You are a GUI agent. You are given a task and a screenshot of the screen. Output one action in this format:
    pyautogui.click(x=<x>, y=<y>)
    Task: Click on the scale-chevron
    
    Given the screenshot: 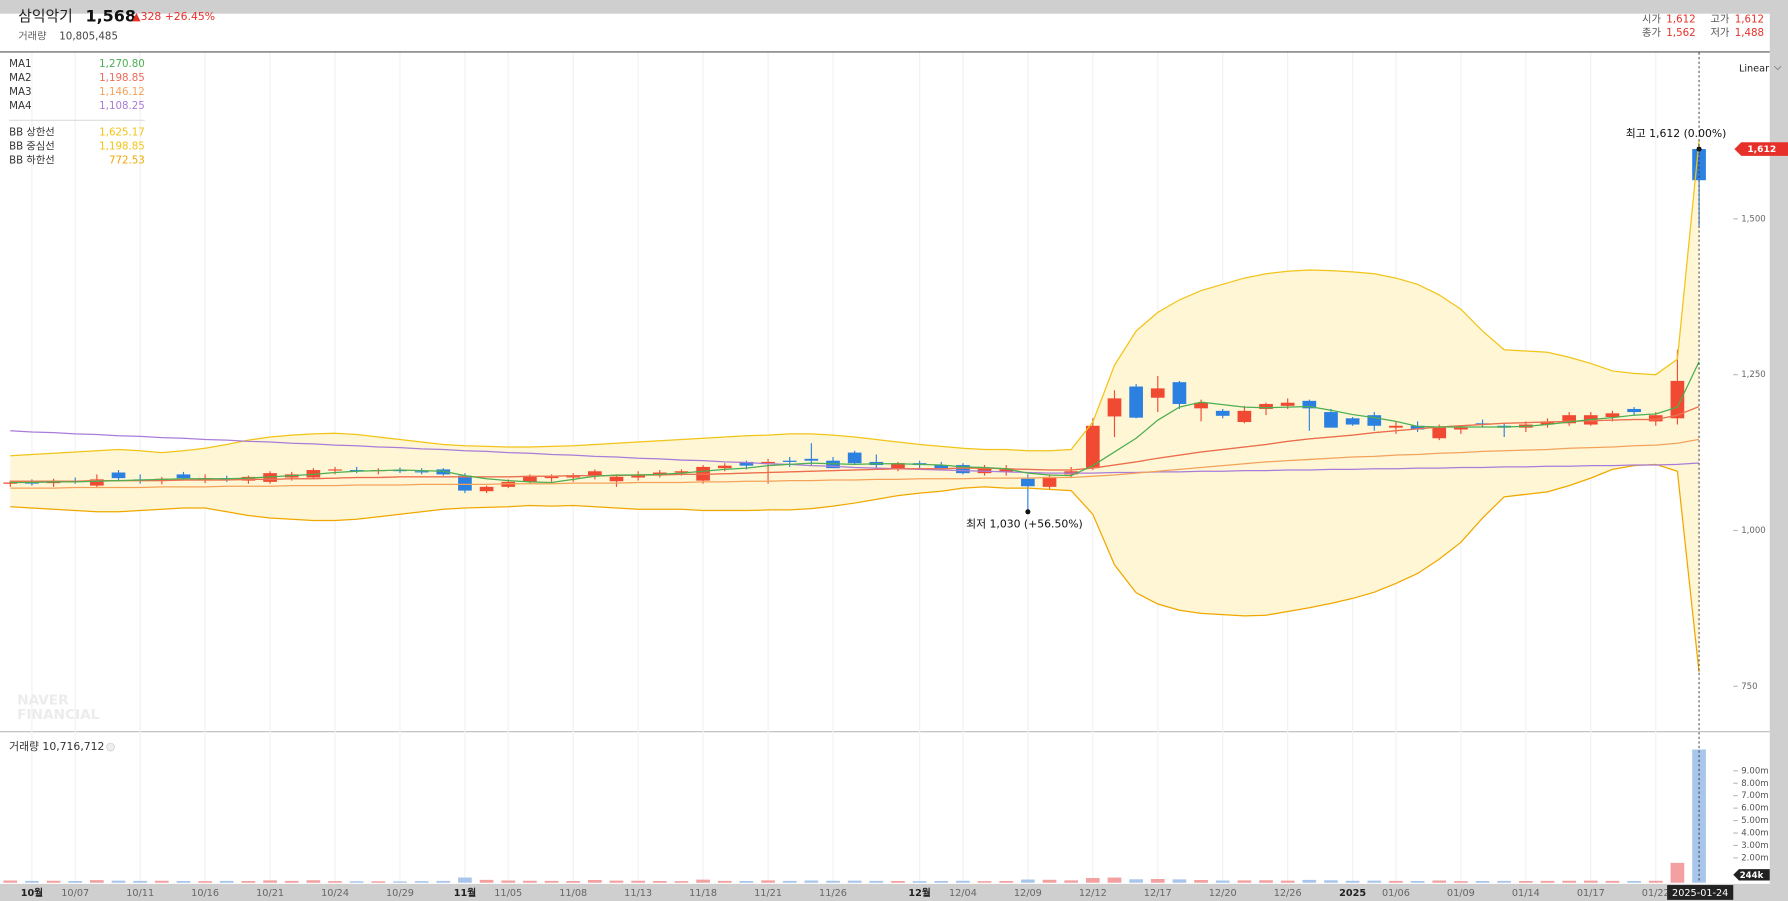 What is the action you would take?
    pyautogui.click(x=1777, y=68)
    